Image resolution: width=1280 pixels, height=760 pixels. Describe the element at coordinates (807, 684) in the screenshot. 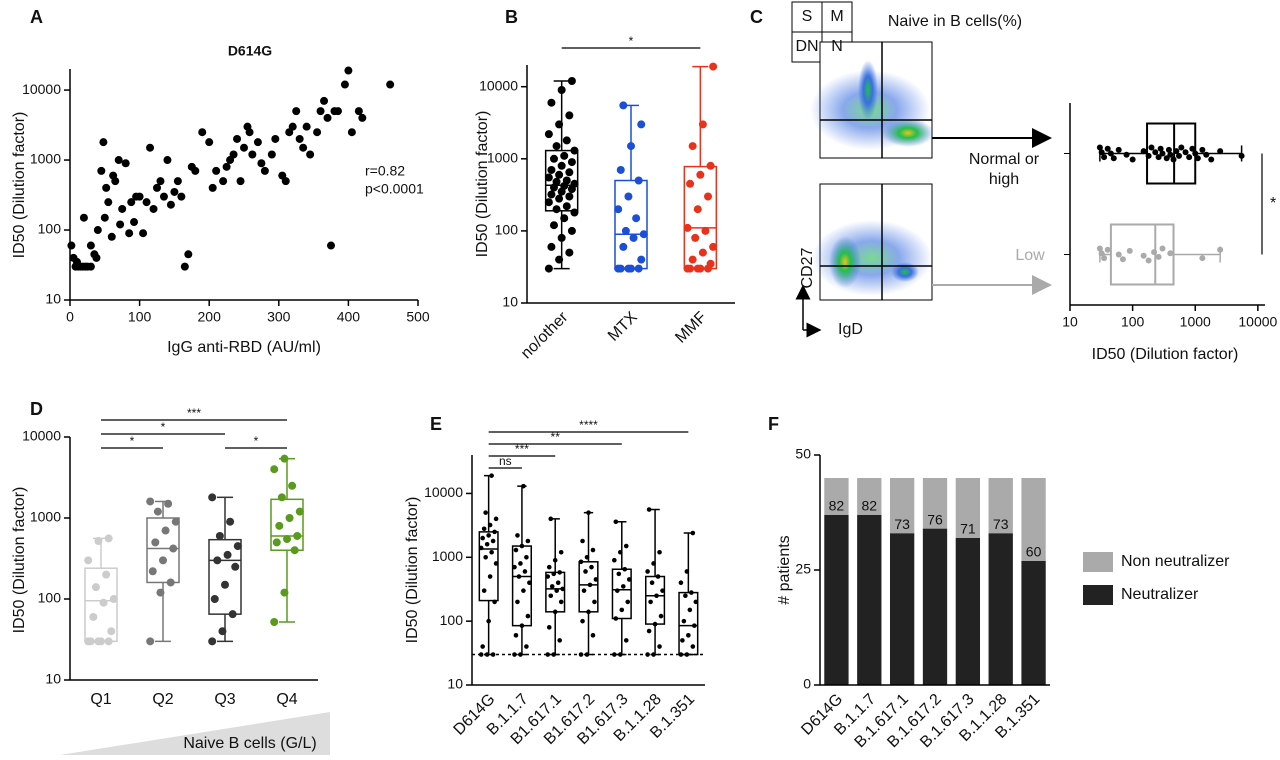

I see `y-tick-label: 0` at that location.